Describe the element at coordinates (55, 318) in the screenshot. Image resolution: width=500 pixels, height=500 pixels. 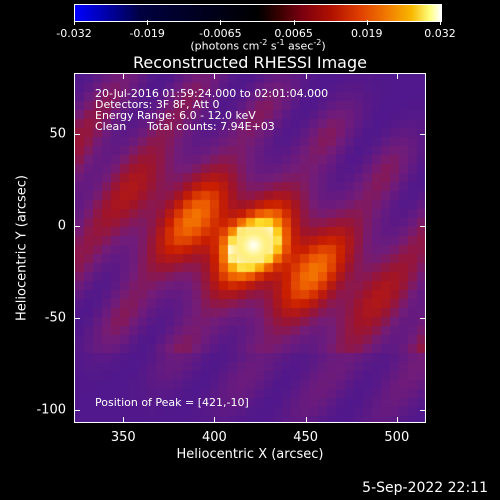
I see `y-tick-label: -50` at that location.